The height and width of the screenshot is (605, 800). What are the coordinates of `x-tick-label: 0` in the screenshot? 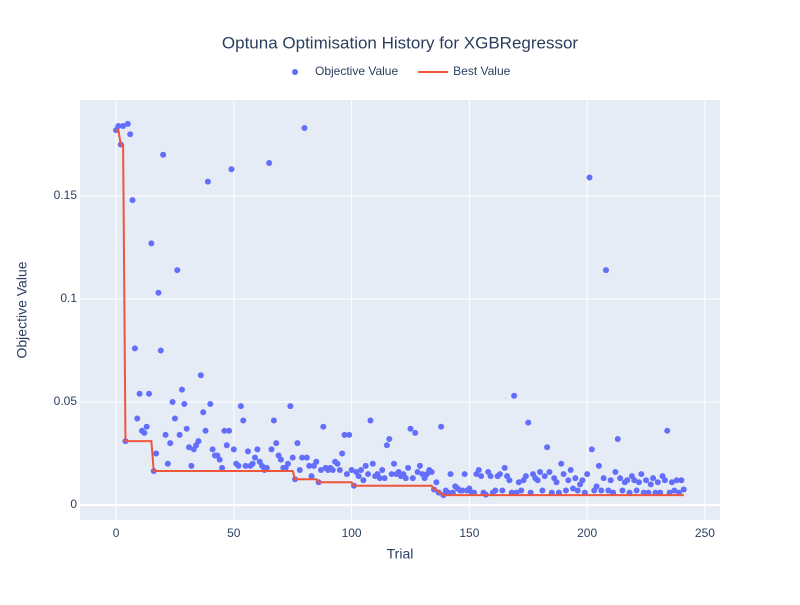 It's located at (116, 533).